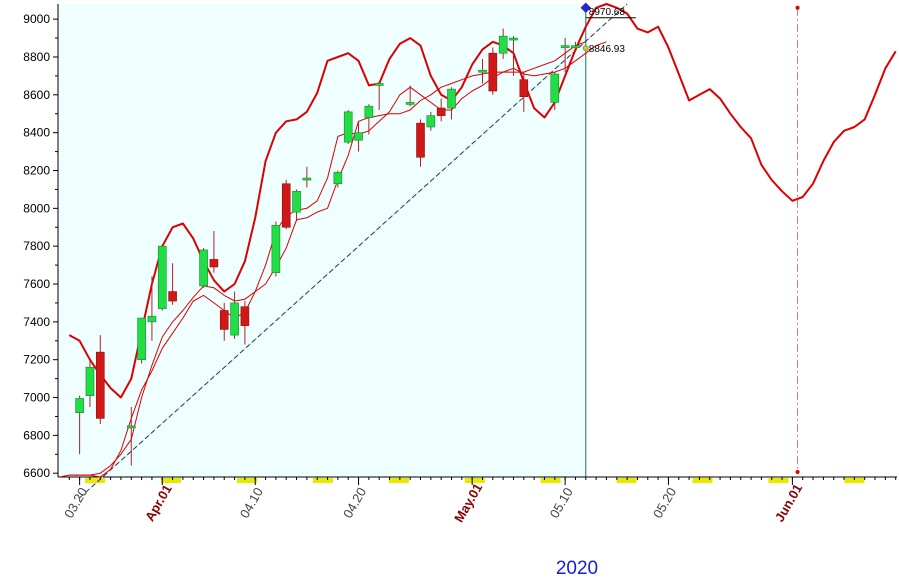 The height and width of the screenshot is (580, 899). What do you see at coordinates (36, 473) in the screenshot?
I see `y-tick-label: 6600` at bounding box center [36, 473].